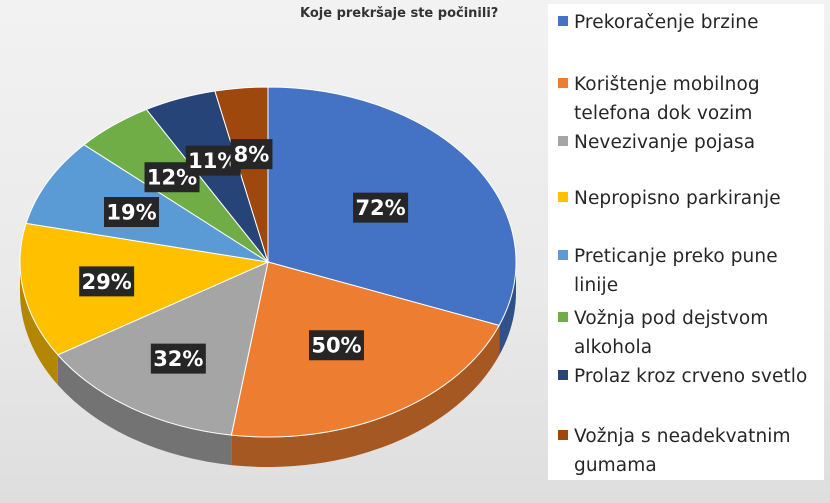  Describe the element at coordinates (682, 451) in the screenshot. I see `legend-label: Vožnja s neadekvatnim gumama` at that location.